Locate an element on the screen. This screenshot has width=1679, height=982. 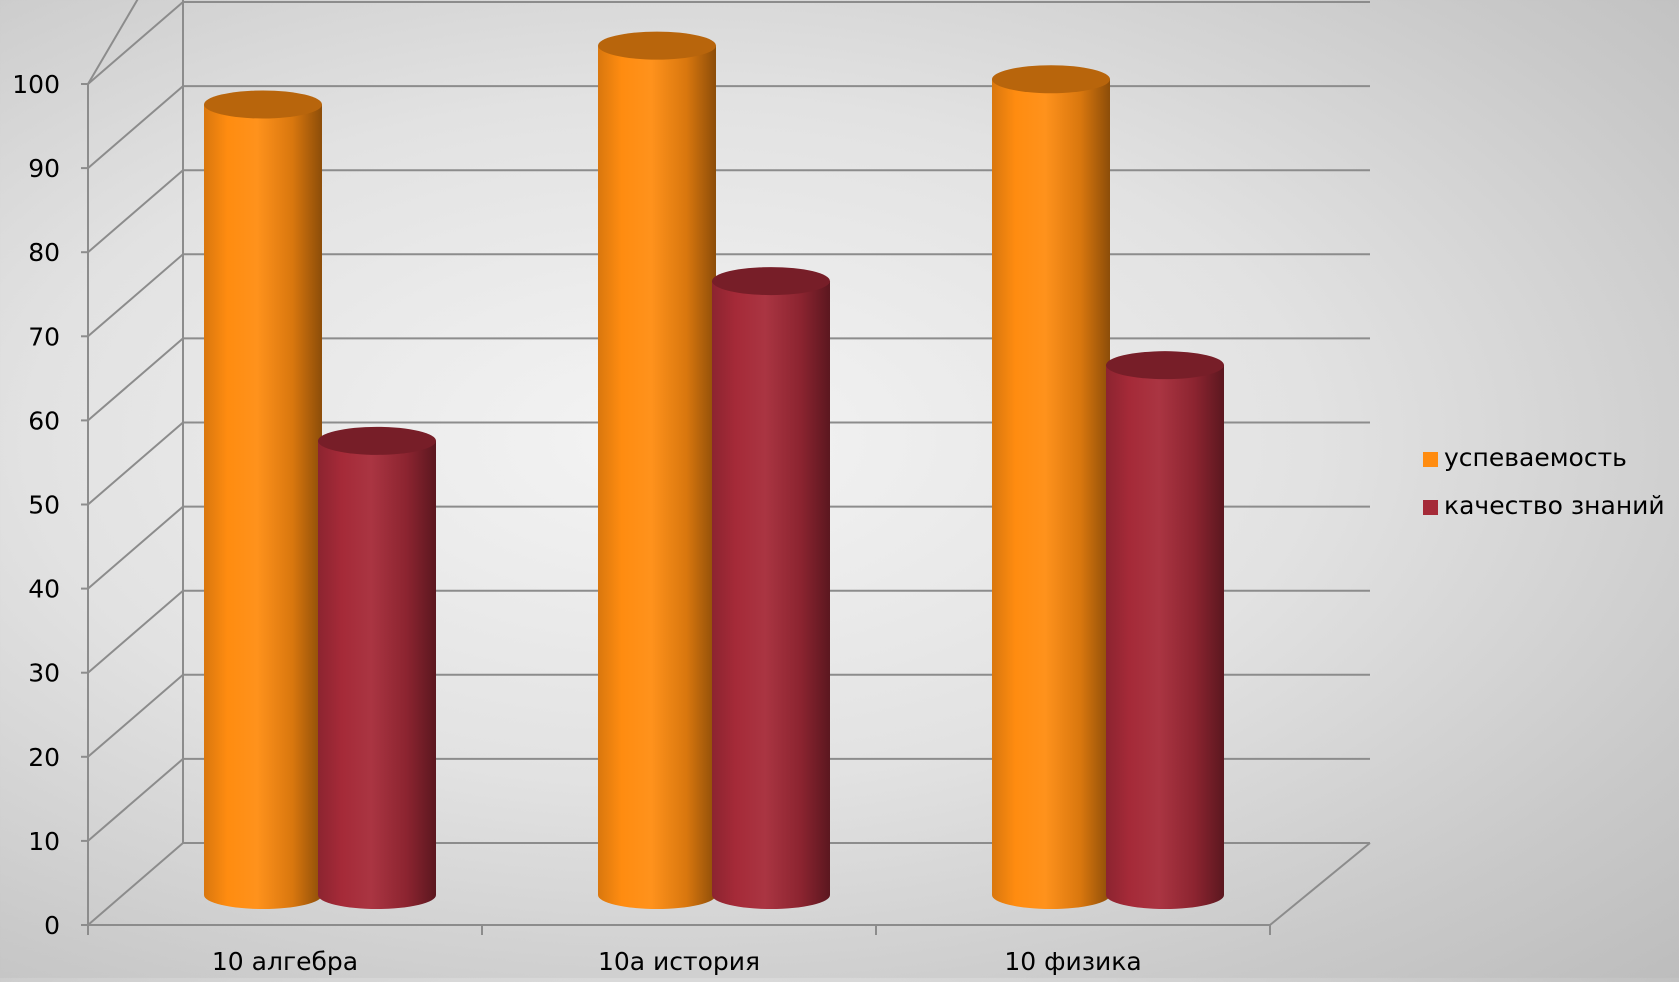
y-tick-label: 10 is located at coordinates (44, 841).